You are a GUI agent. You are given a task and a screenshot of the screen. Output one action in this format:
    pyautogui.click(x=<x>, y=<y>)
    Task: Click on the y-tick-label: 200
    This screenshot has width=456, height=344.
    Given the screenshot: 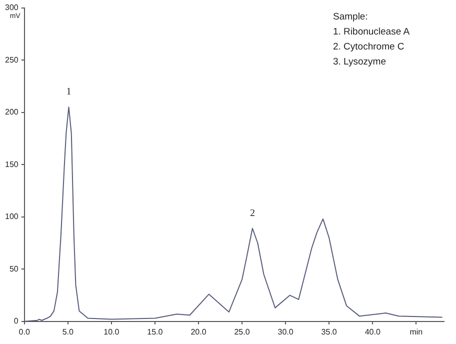 What is the action you would take?
    pyautogui.click(x=11, y=112)
    